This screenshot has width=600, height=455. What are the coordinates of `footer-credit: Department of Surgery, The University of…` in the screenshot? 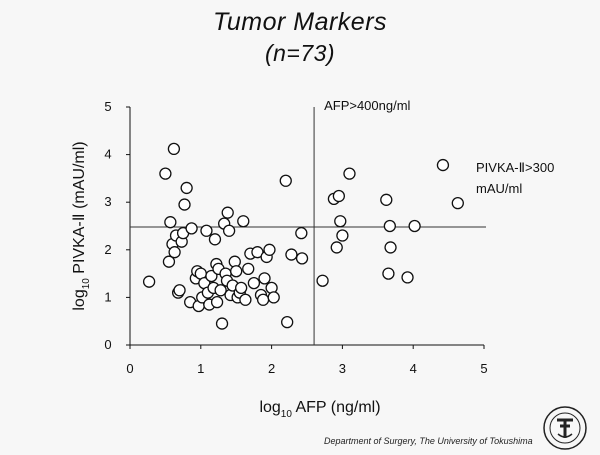 It's located at (428, 441).